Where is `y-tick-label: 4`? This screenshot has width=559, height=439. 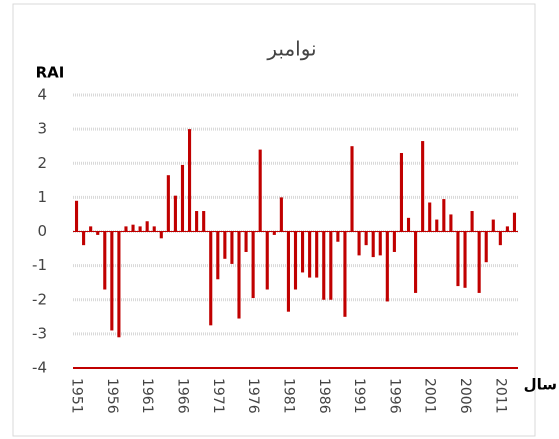 y-tick-label: 4 is located at coordinates (42, 95).